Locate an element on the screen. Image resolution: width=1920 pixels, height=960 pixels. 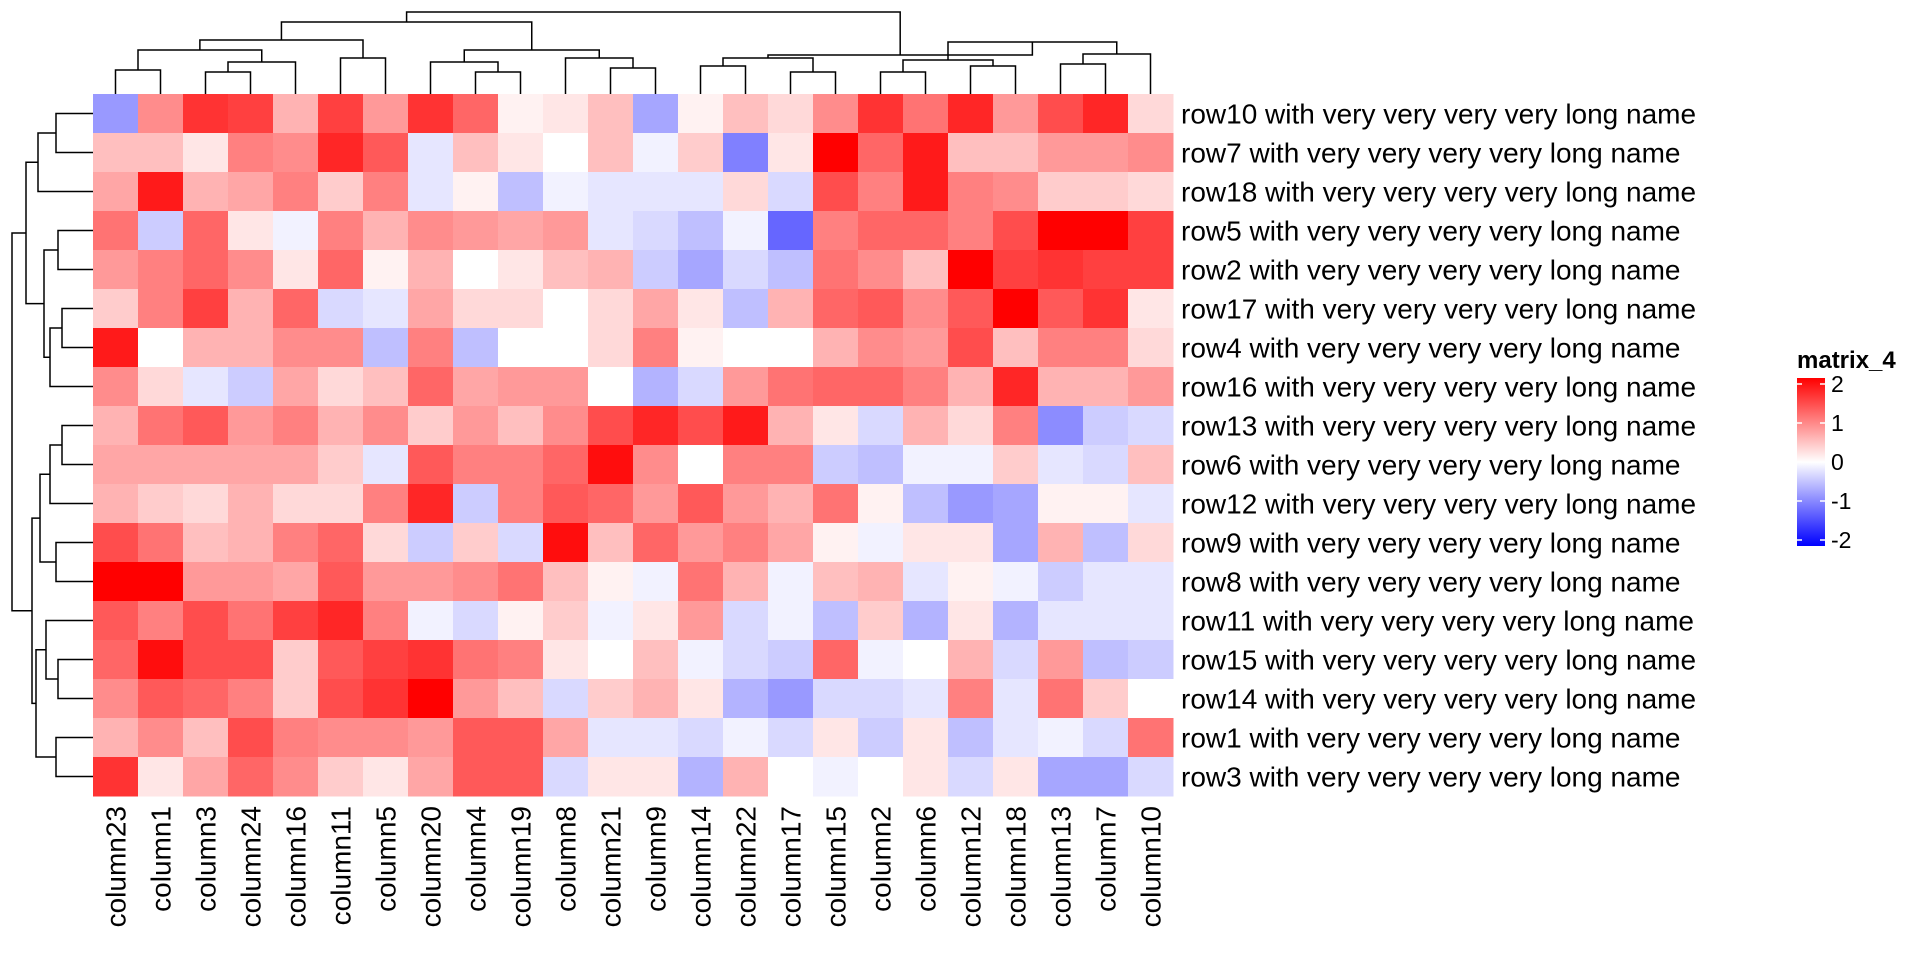
column-label: column13 is located at coordinates (1061, 866).